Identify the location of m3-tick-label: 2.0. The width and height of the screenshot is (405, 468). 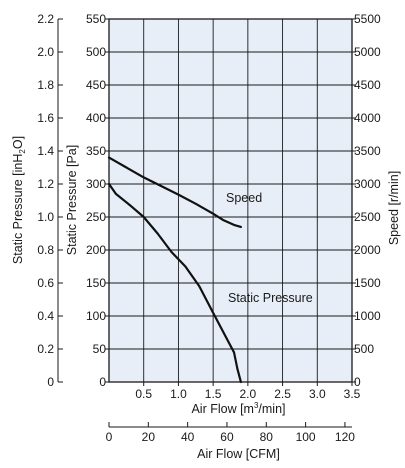
(248, 394).